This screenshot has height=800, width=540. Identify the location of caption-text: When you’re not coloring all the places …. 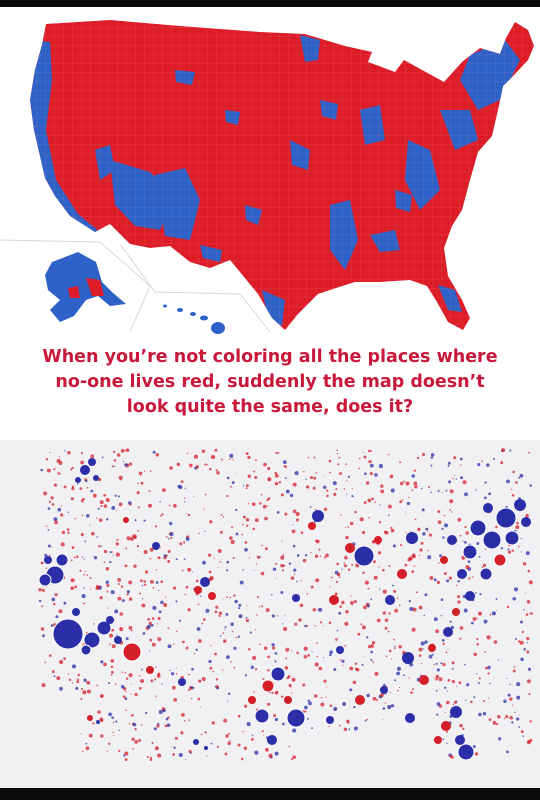
(270, 382).